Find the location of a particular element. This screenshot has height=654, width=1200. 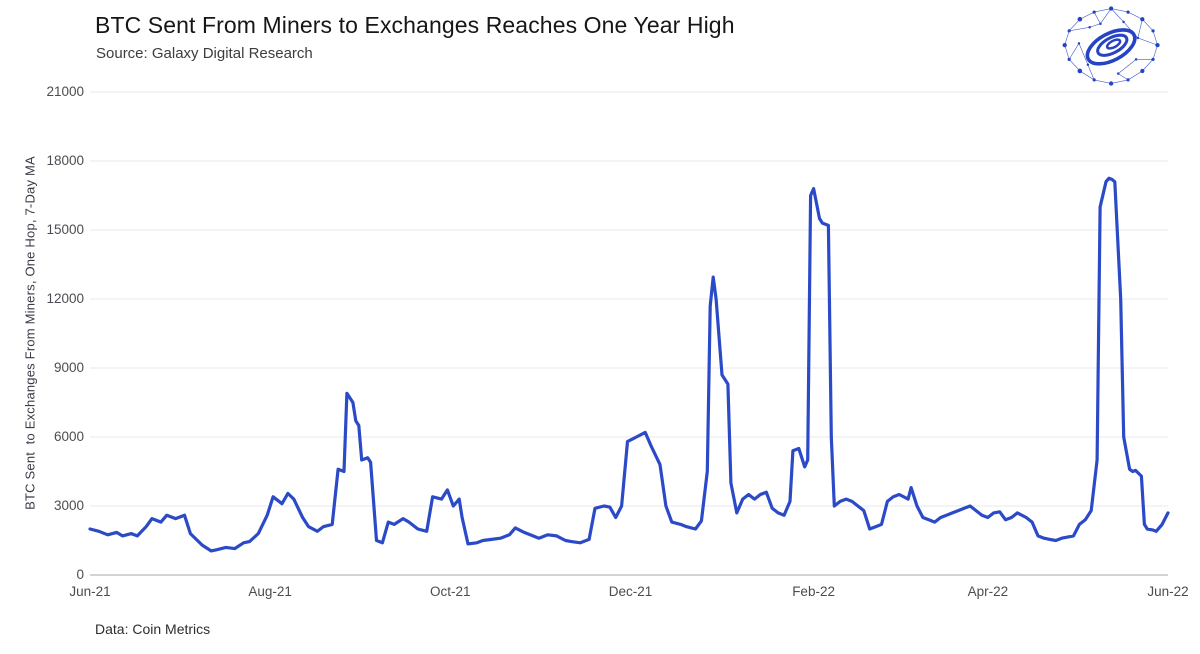

galaxy-digital-logo-icon is located at coordinates (1111, 46).